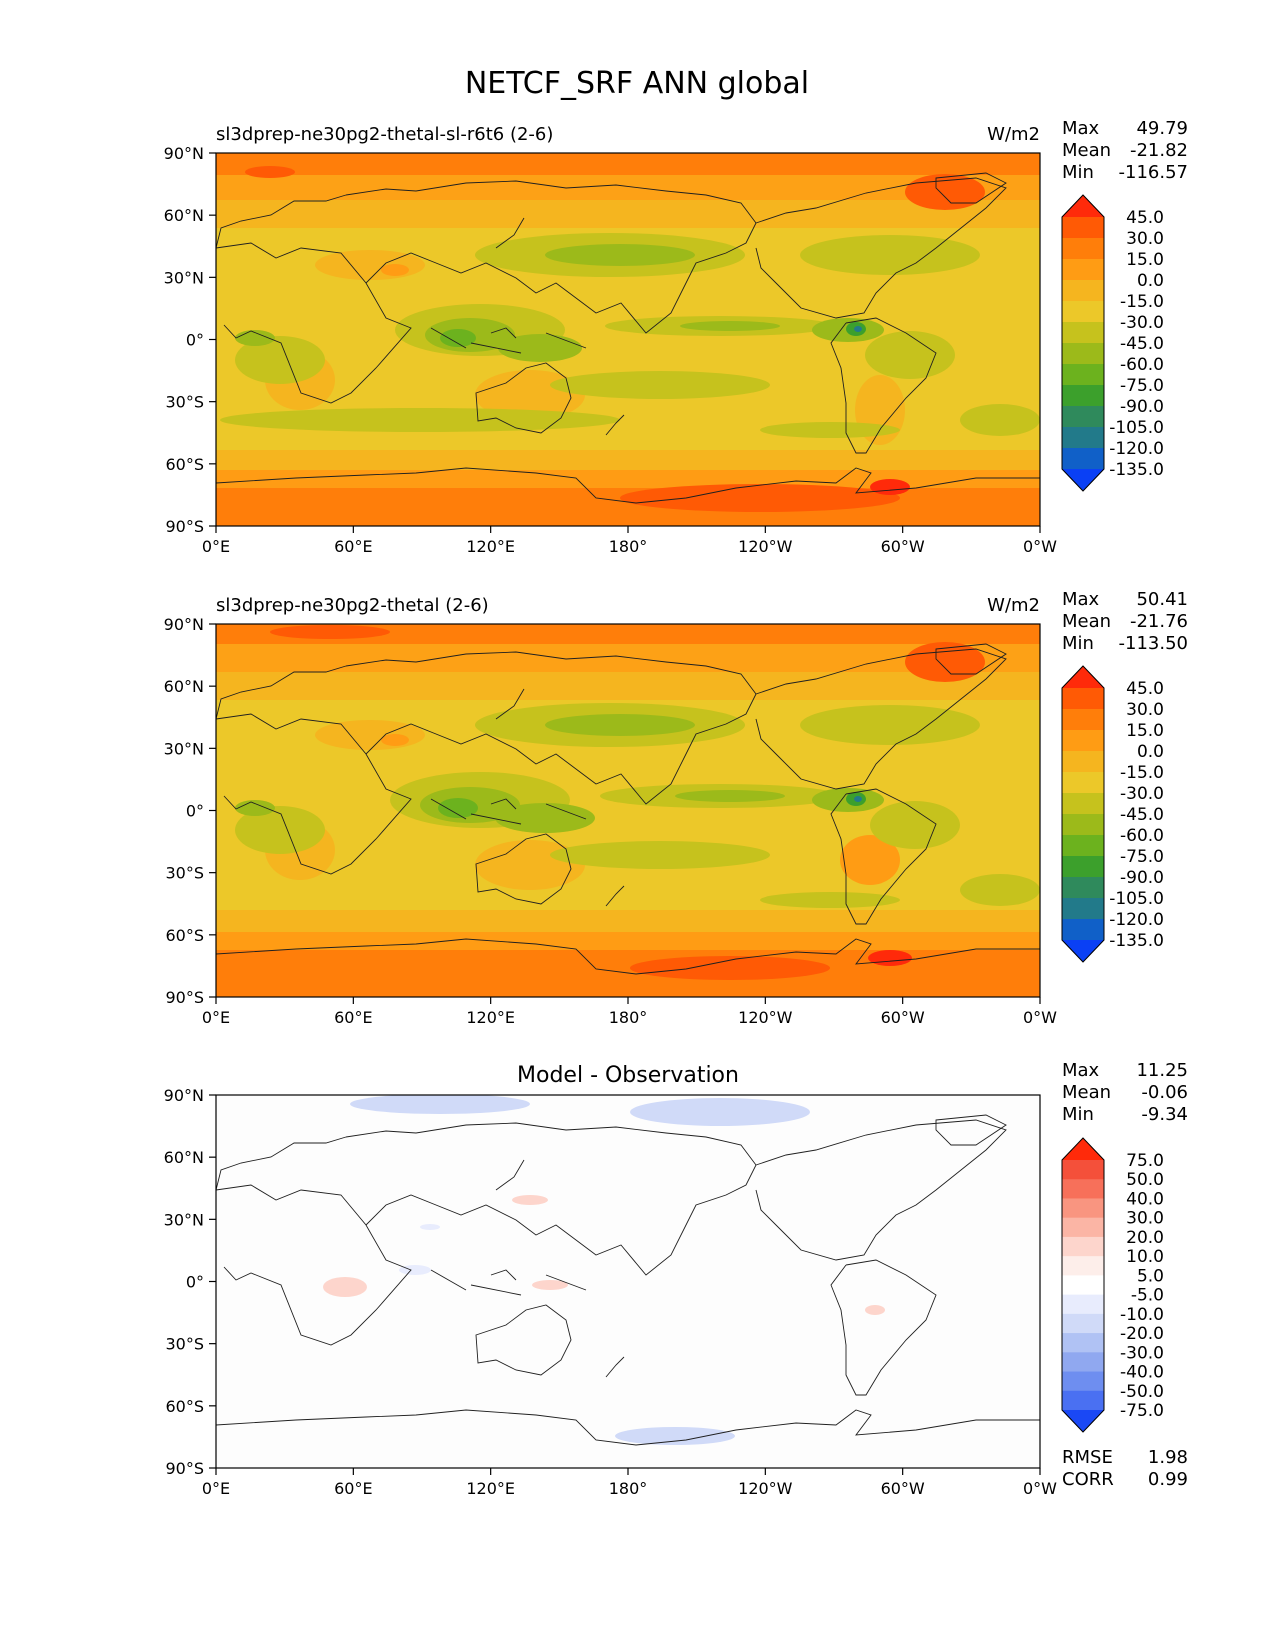 Image resolution: width=1275 pixels, height=1650 pixels. Describe the element at coordinates (1142, 1373) in the screenshot. I see `colorbar-label: -40.0` at that location.